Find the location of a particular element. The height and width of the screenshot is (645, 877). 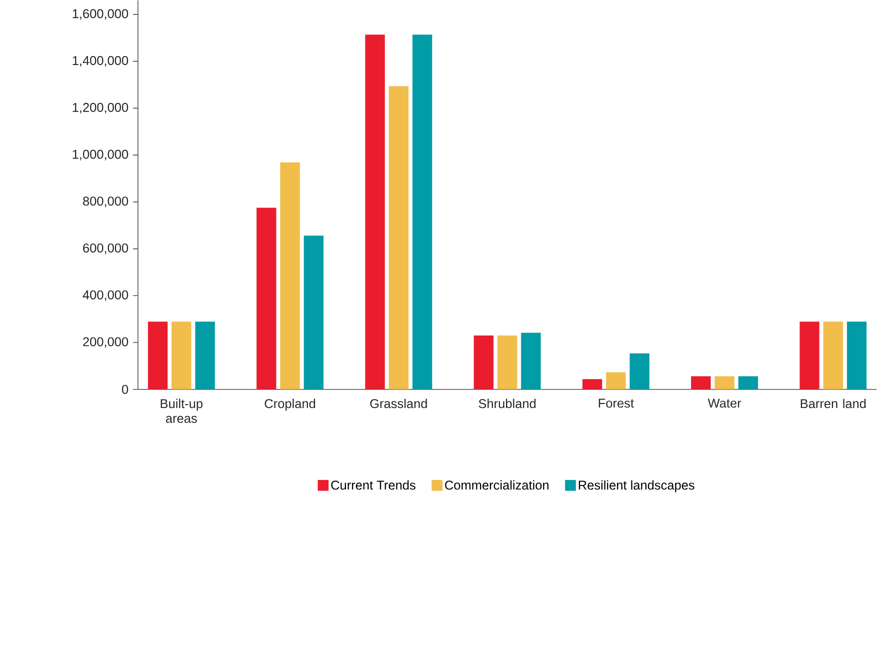

y-tick-label: 0 is located at coordinates (125, 389).